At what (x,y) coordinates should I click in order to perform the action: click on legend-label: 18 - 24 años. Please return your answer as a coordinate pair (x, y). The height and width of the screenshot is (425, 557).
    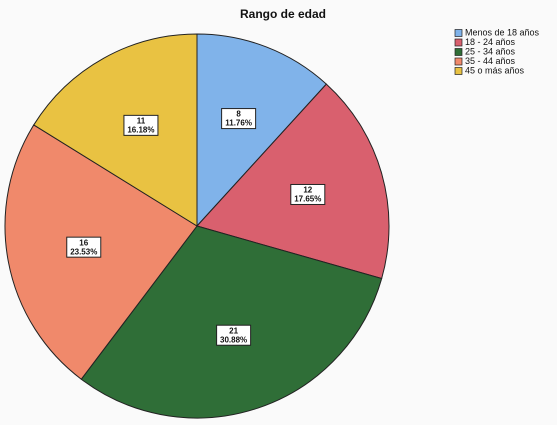
    Looking at the image, I should click on (490, 42).